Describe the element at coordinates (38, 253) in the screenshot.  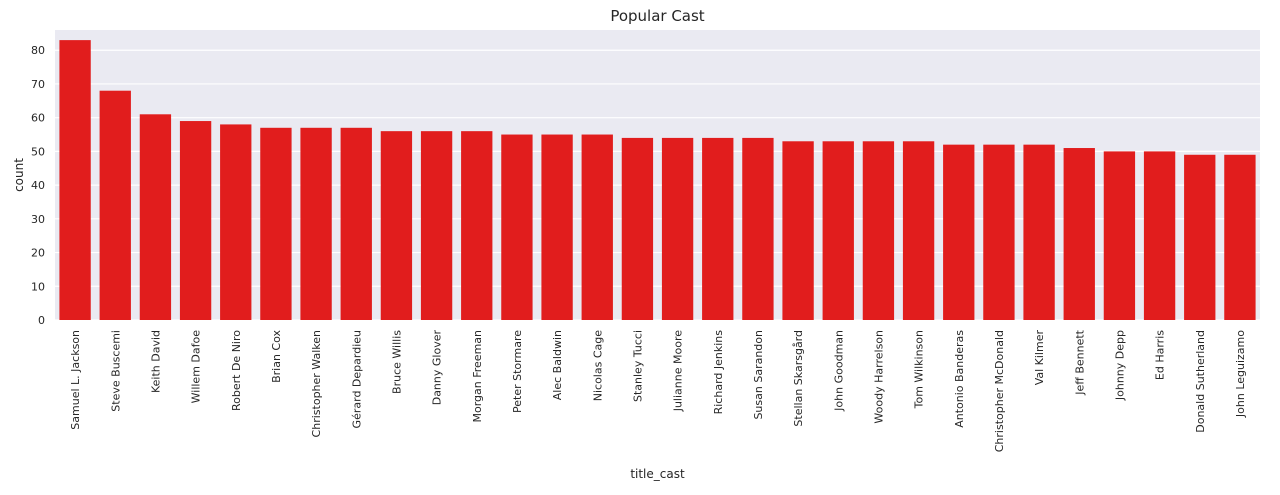
I see `y-tick-label: 20` at that location.